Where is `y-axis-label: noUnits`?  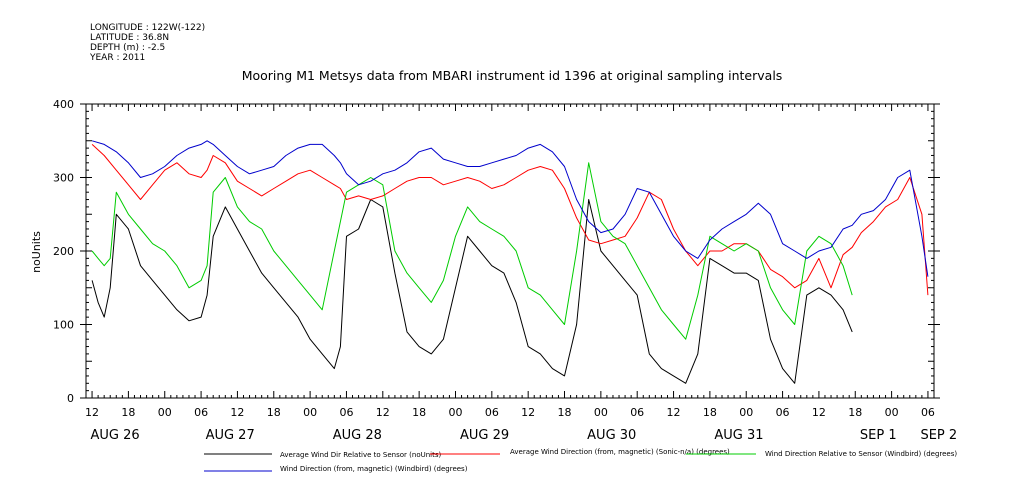
y-axis-label: noUnits is located at coordinates (36, 252).